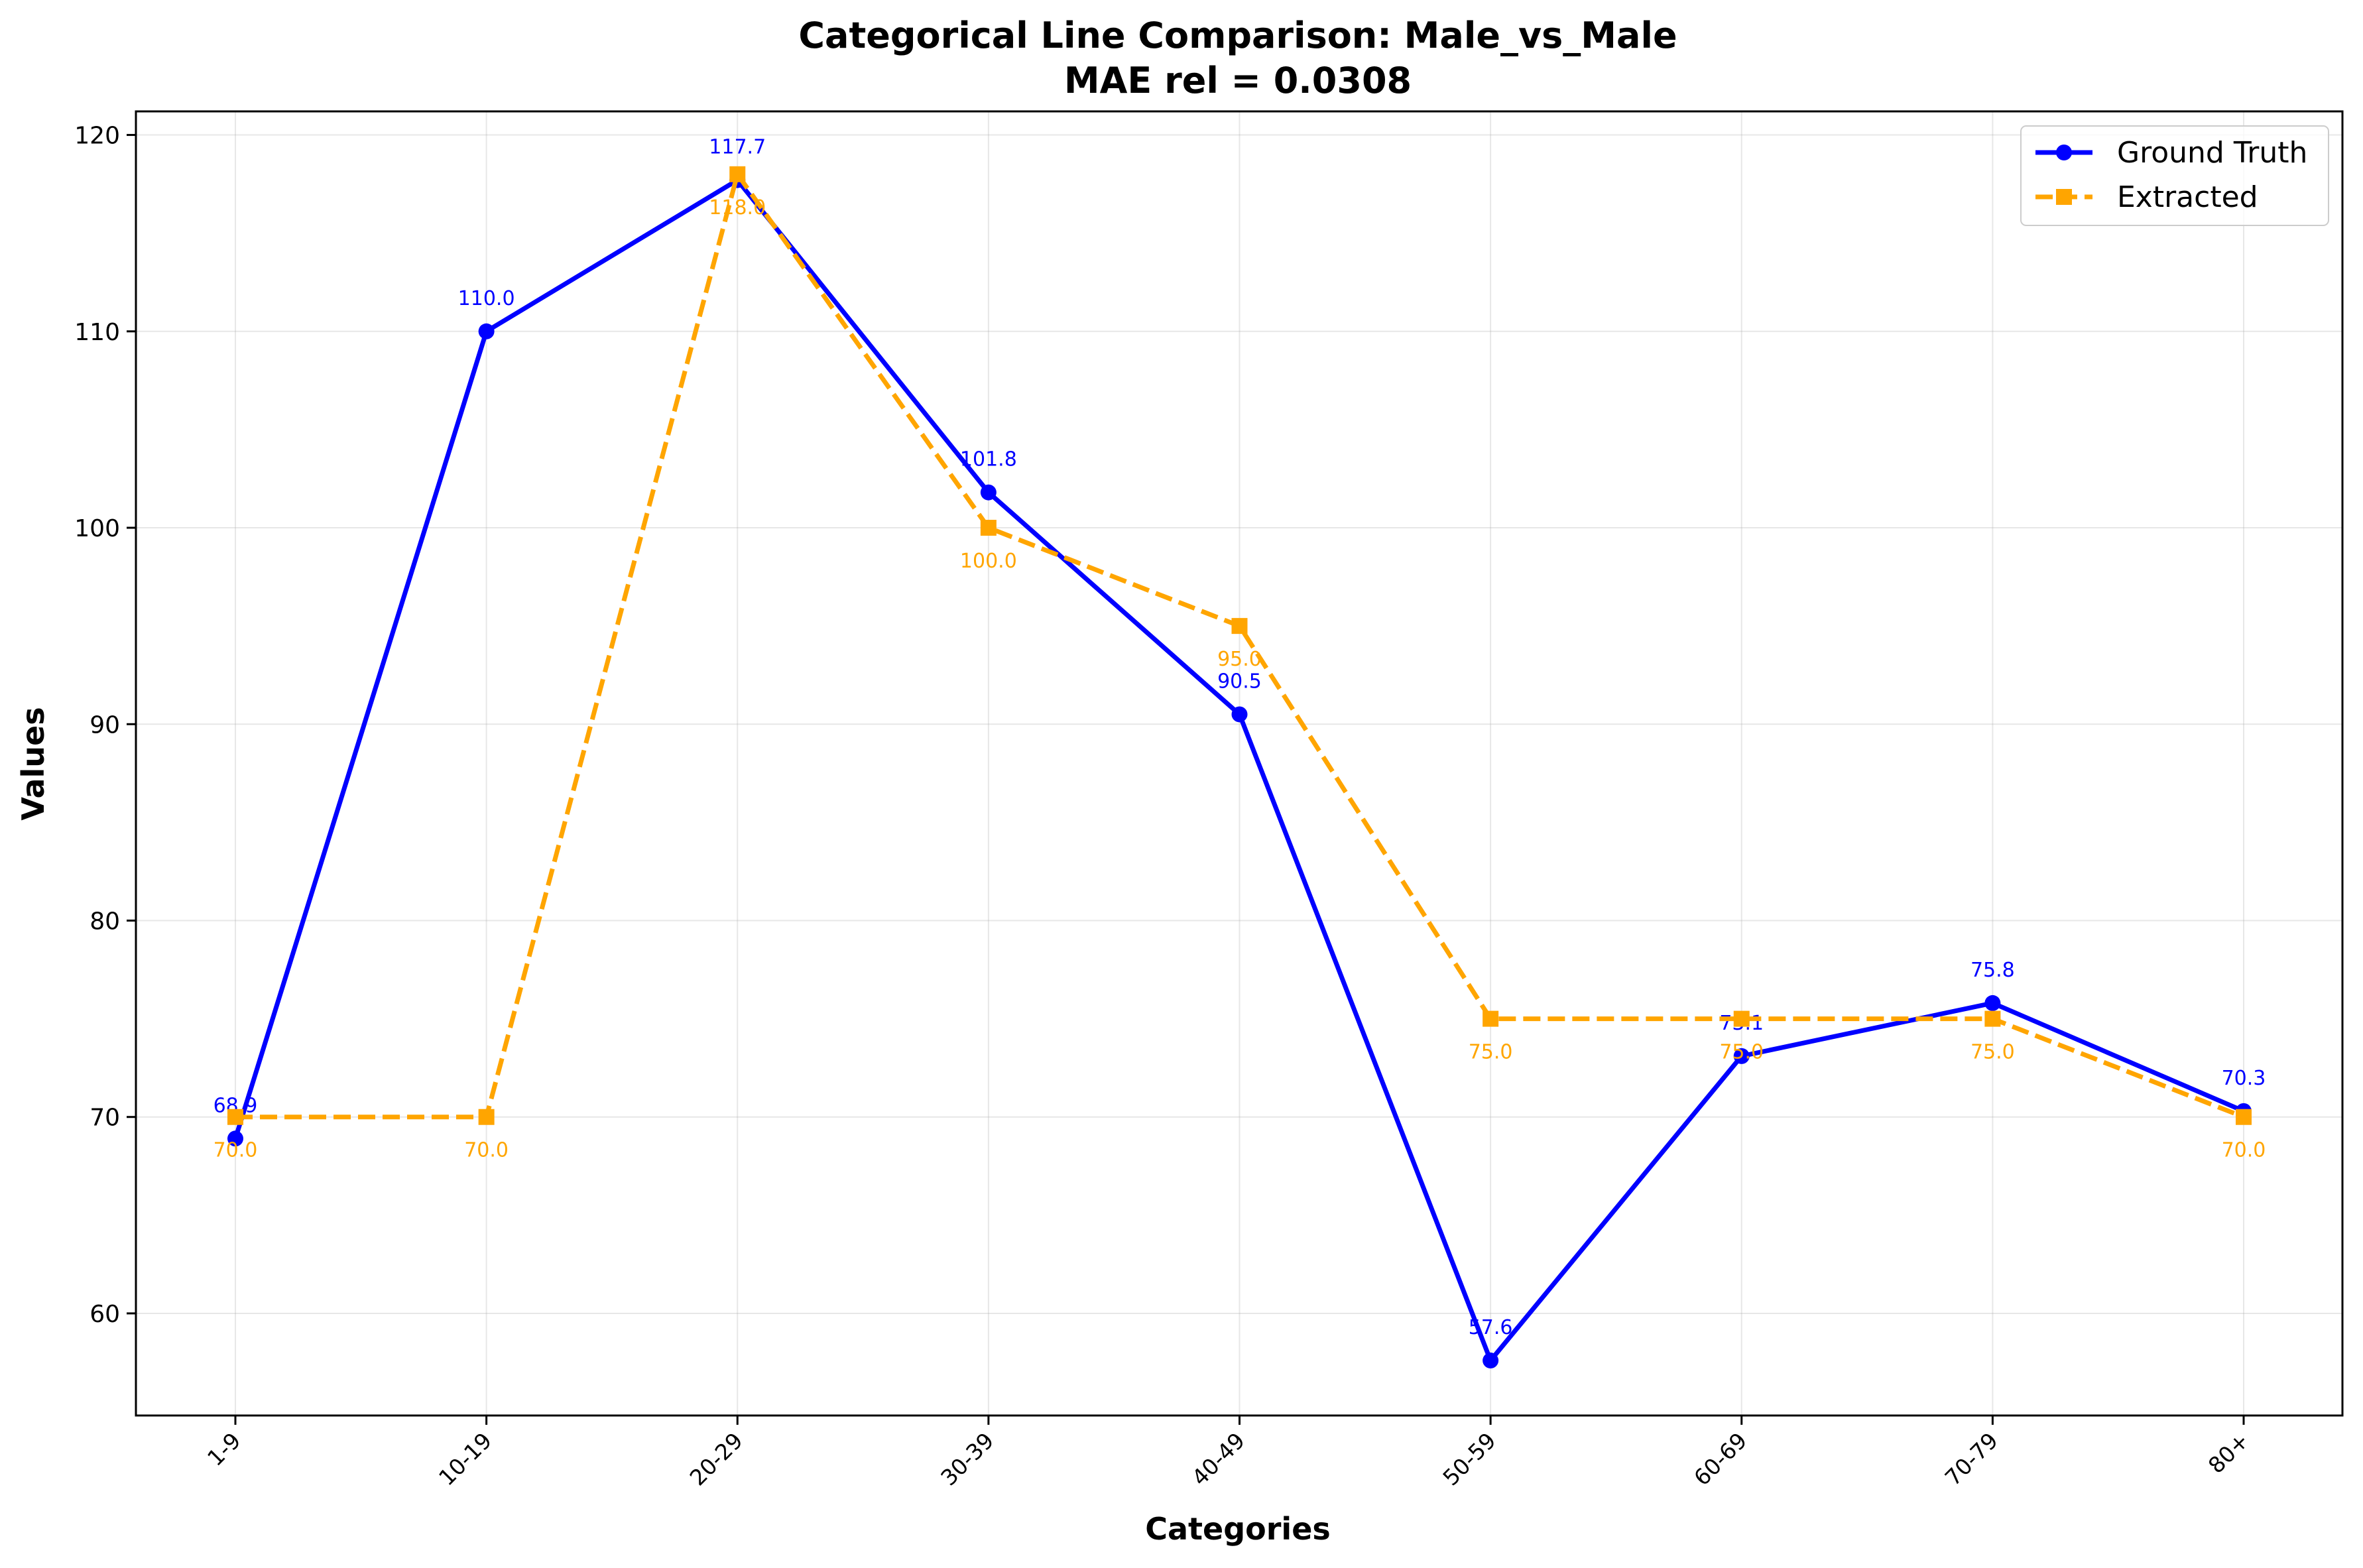  I want to click on x-tick-label: 20-29, so click(717, 1458).